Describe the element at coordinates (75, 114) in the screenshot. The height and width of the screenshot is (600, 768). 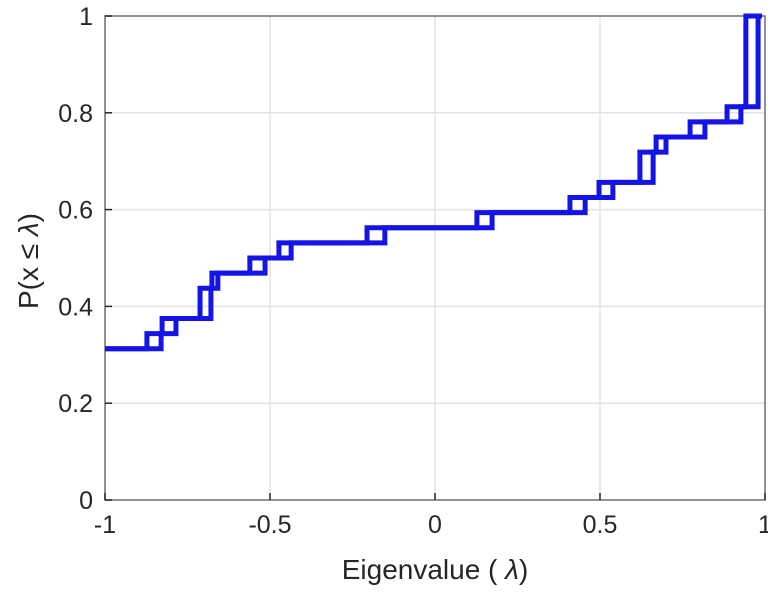
I see `y-tick-label: 0.8` at that location.